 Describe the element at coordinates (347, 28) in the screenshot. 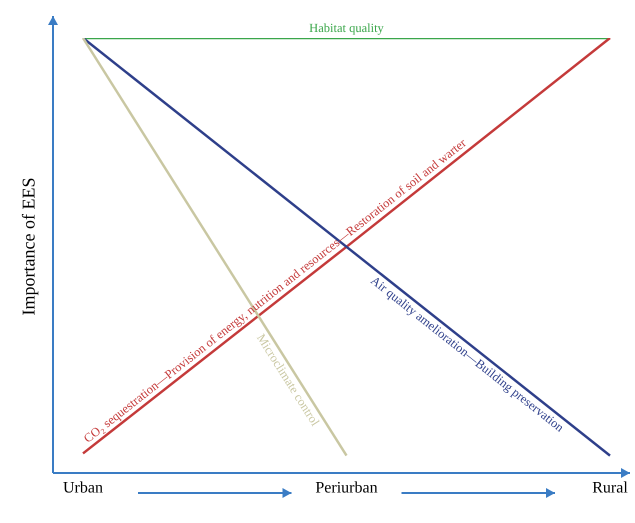

I see `series-label: Habitat quality` at that location.